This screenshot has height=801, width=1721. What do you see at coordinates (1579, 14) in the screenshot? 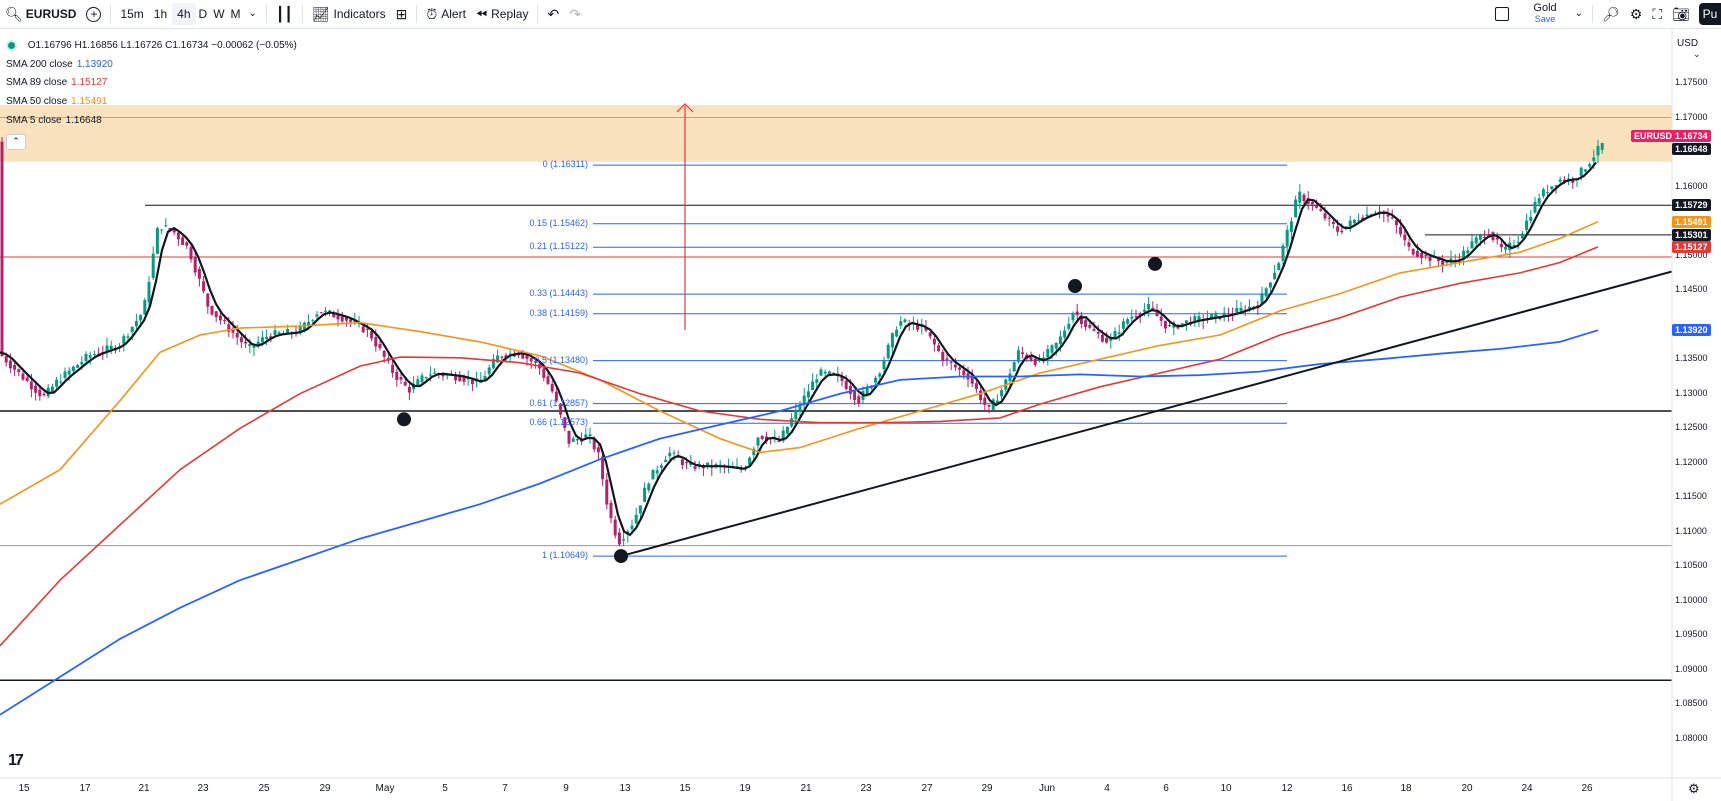
I see `save-dropdown: ⌄` at bounding box center [1579, 14].